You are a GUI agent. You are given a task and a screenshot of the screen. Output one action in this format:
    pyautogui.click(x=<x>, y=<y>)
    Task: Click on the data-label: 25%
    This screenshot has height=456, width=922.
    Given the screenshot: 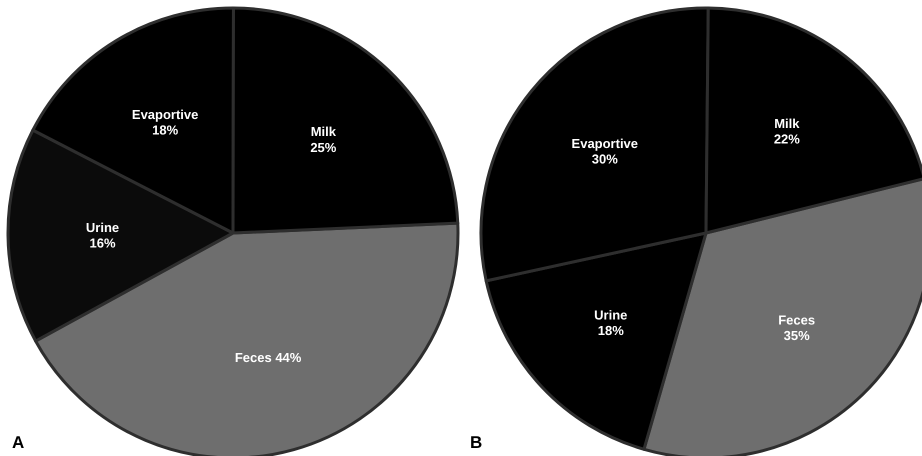 What is the action you would take?
    pyautogui.click(x=323, y=147)
    